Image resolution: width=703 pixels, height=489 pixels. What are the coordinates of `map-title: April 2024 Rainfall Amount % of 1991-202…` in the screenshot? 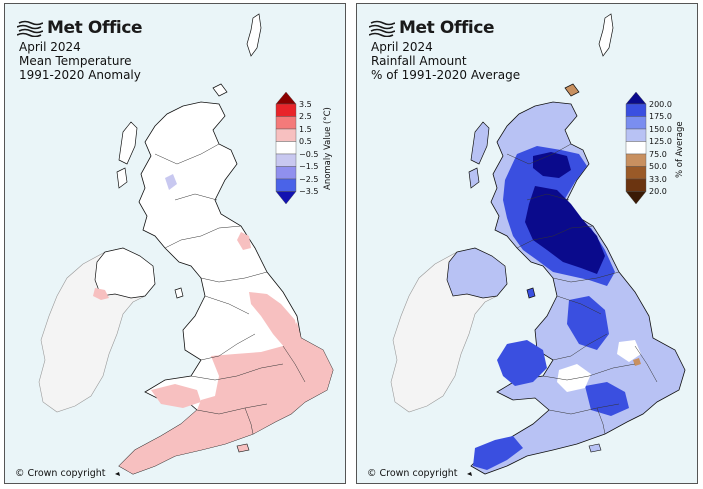 It's located at (445, 61).